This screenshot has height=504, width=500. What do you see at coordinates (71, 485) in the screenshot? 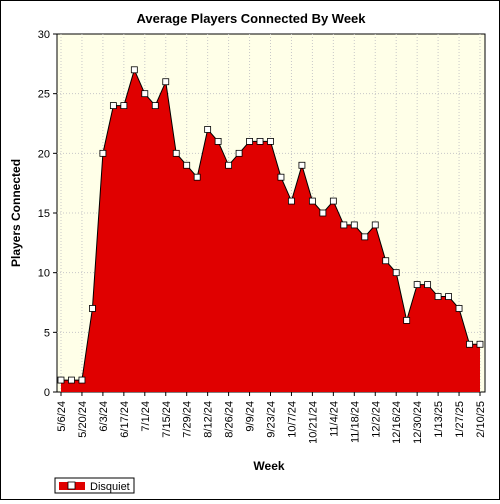
I see `legend-marker` at bounding box center [71, 485].